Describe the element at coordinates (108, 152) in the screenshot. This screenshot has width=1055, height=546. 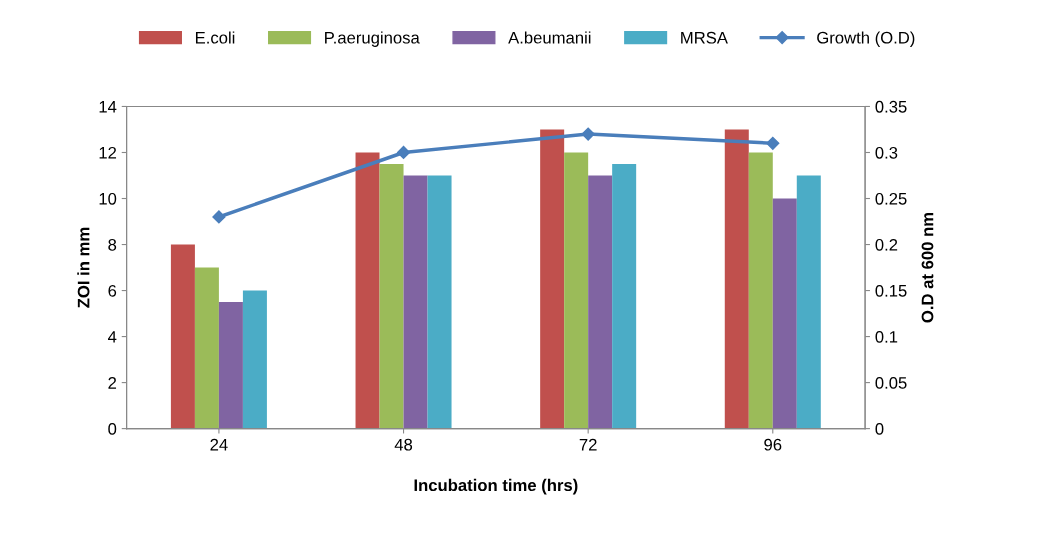
I see `y-tick-label: 12` at that location.